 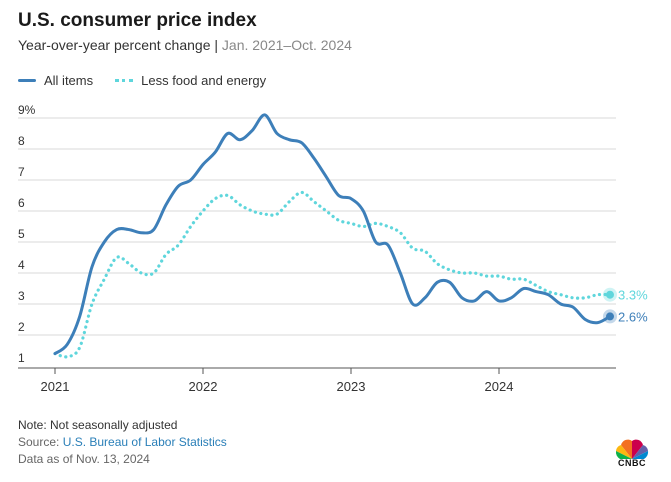 I want to click on logo-text: CNBC, so click(x=632, y=463).